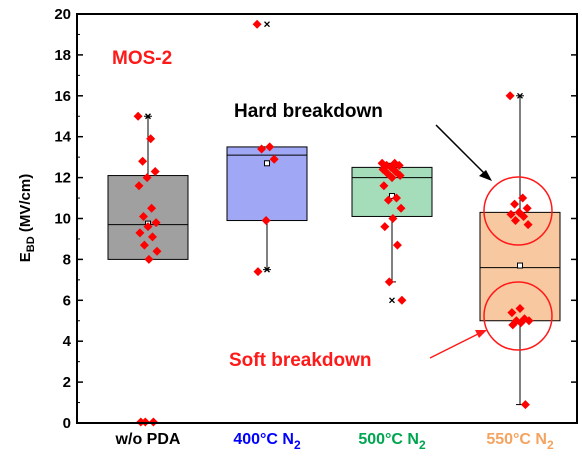  Describe the element at coordinates (148, 439) in the screenshot. I see `x-category-label: w/o PDA` at that location.